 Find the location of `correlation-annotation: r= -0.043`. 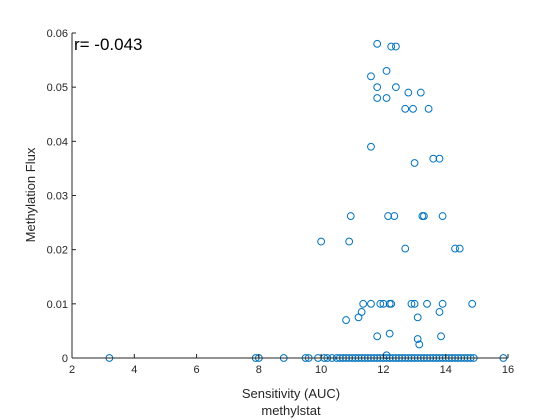

correlation-annotation: r= -0.043 is located at coordinates (108, 44).